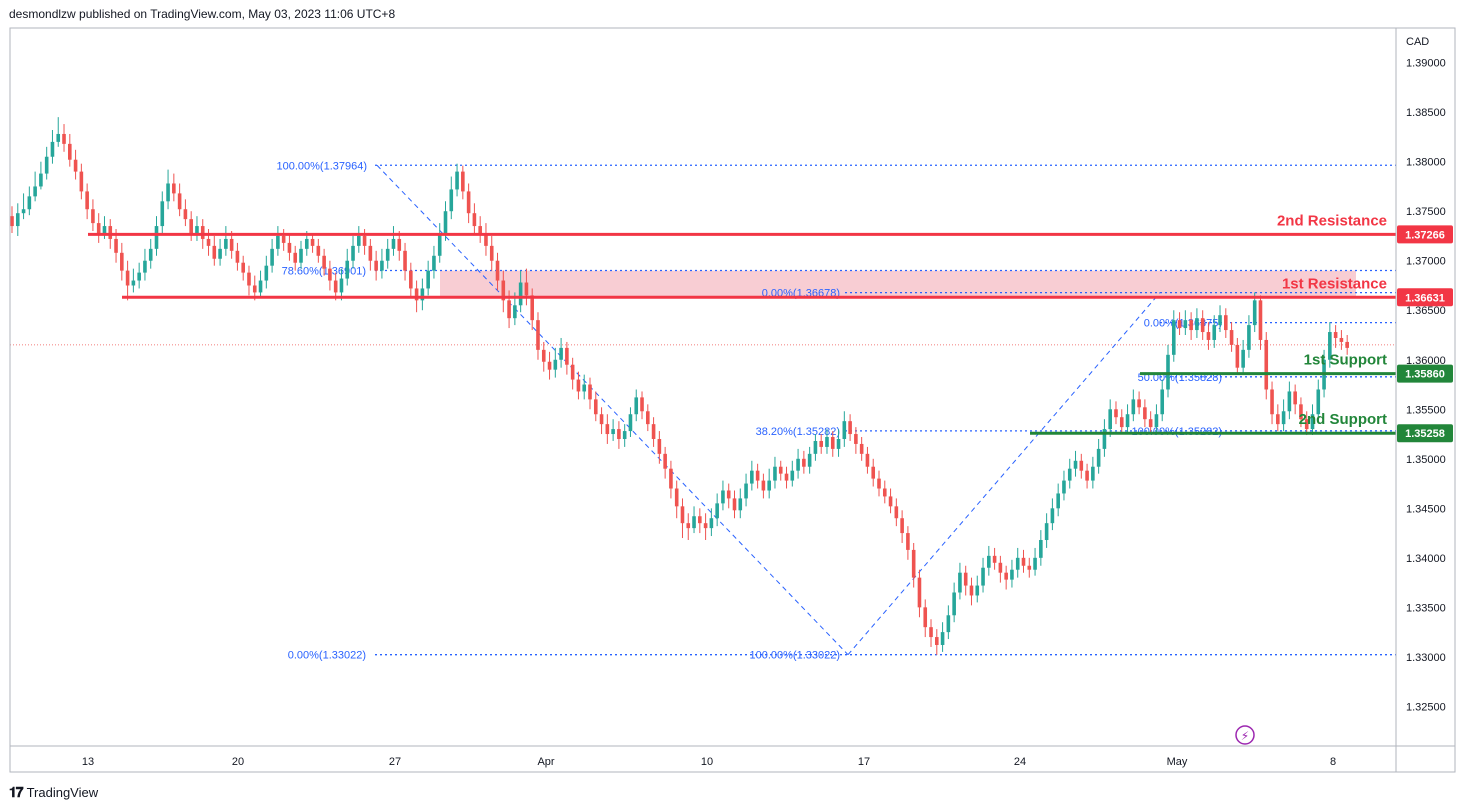  What do you see at coordinates (864, 762) in the screenshot?
I see `x-tick-label: 17` at bounding box center [864, 762].